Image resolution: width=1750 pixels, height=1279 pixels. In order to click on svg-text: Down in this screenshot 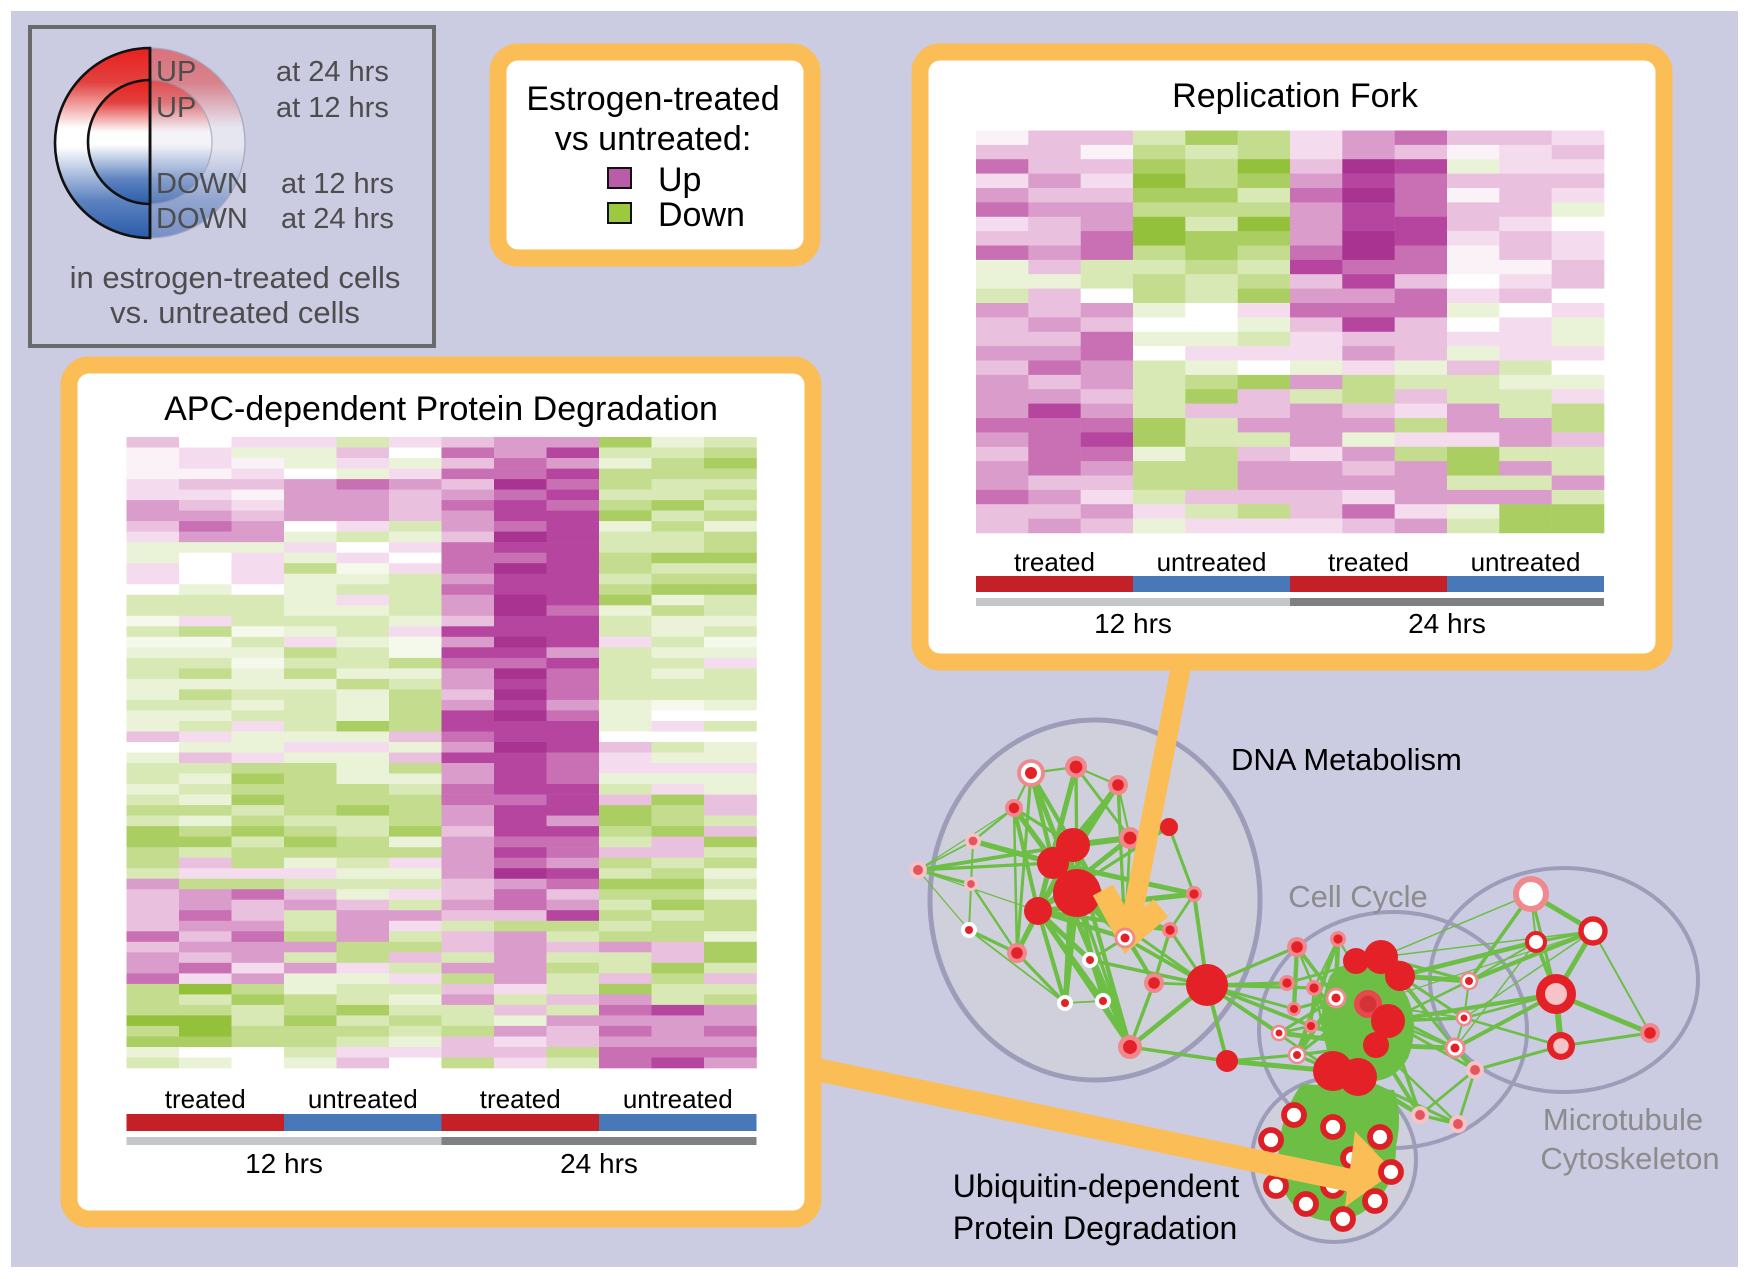, I will do `click(701, 215)`.